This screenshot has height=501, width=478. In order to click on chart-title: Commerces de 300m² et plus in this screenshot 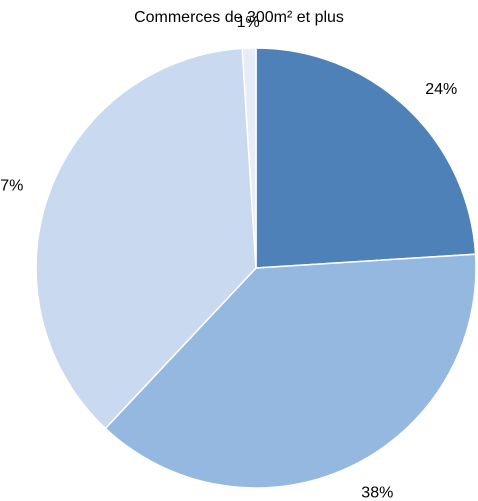, I will do `click(239, 17)`.